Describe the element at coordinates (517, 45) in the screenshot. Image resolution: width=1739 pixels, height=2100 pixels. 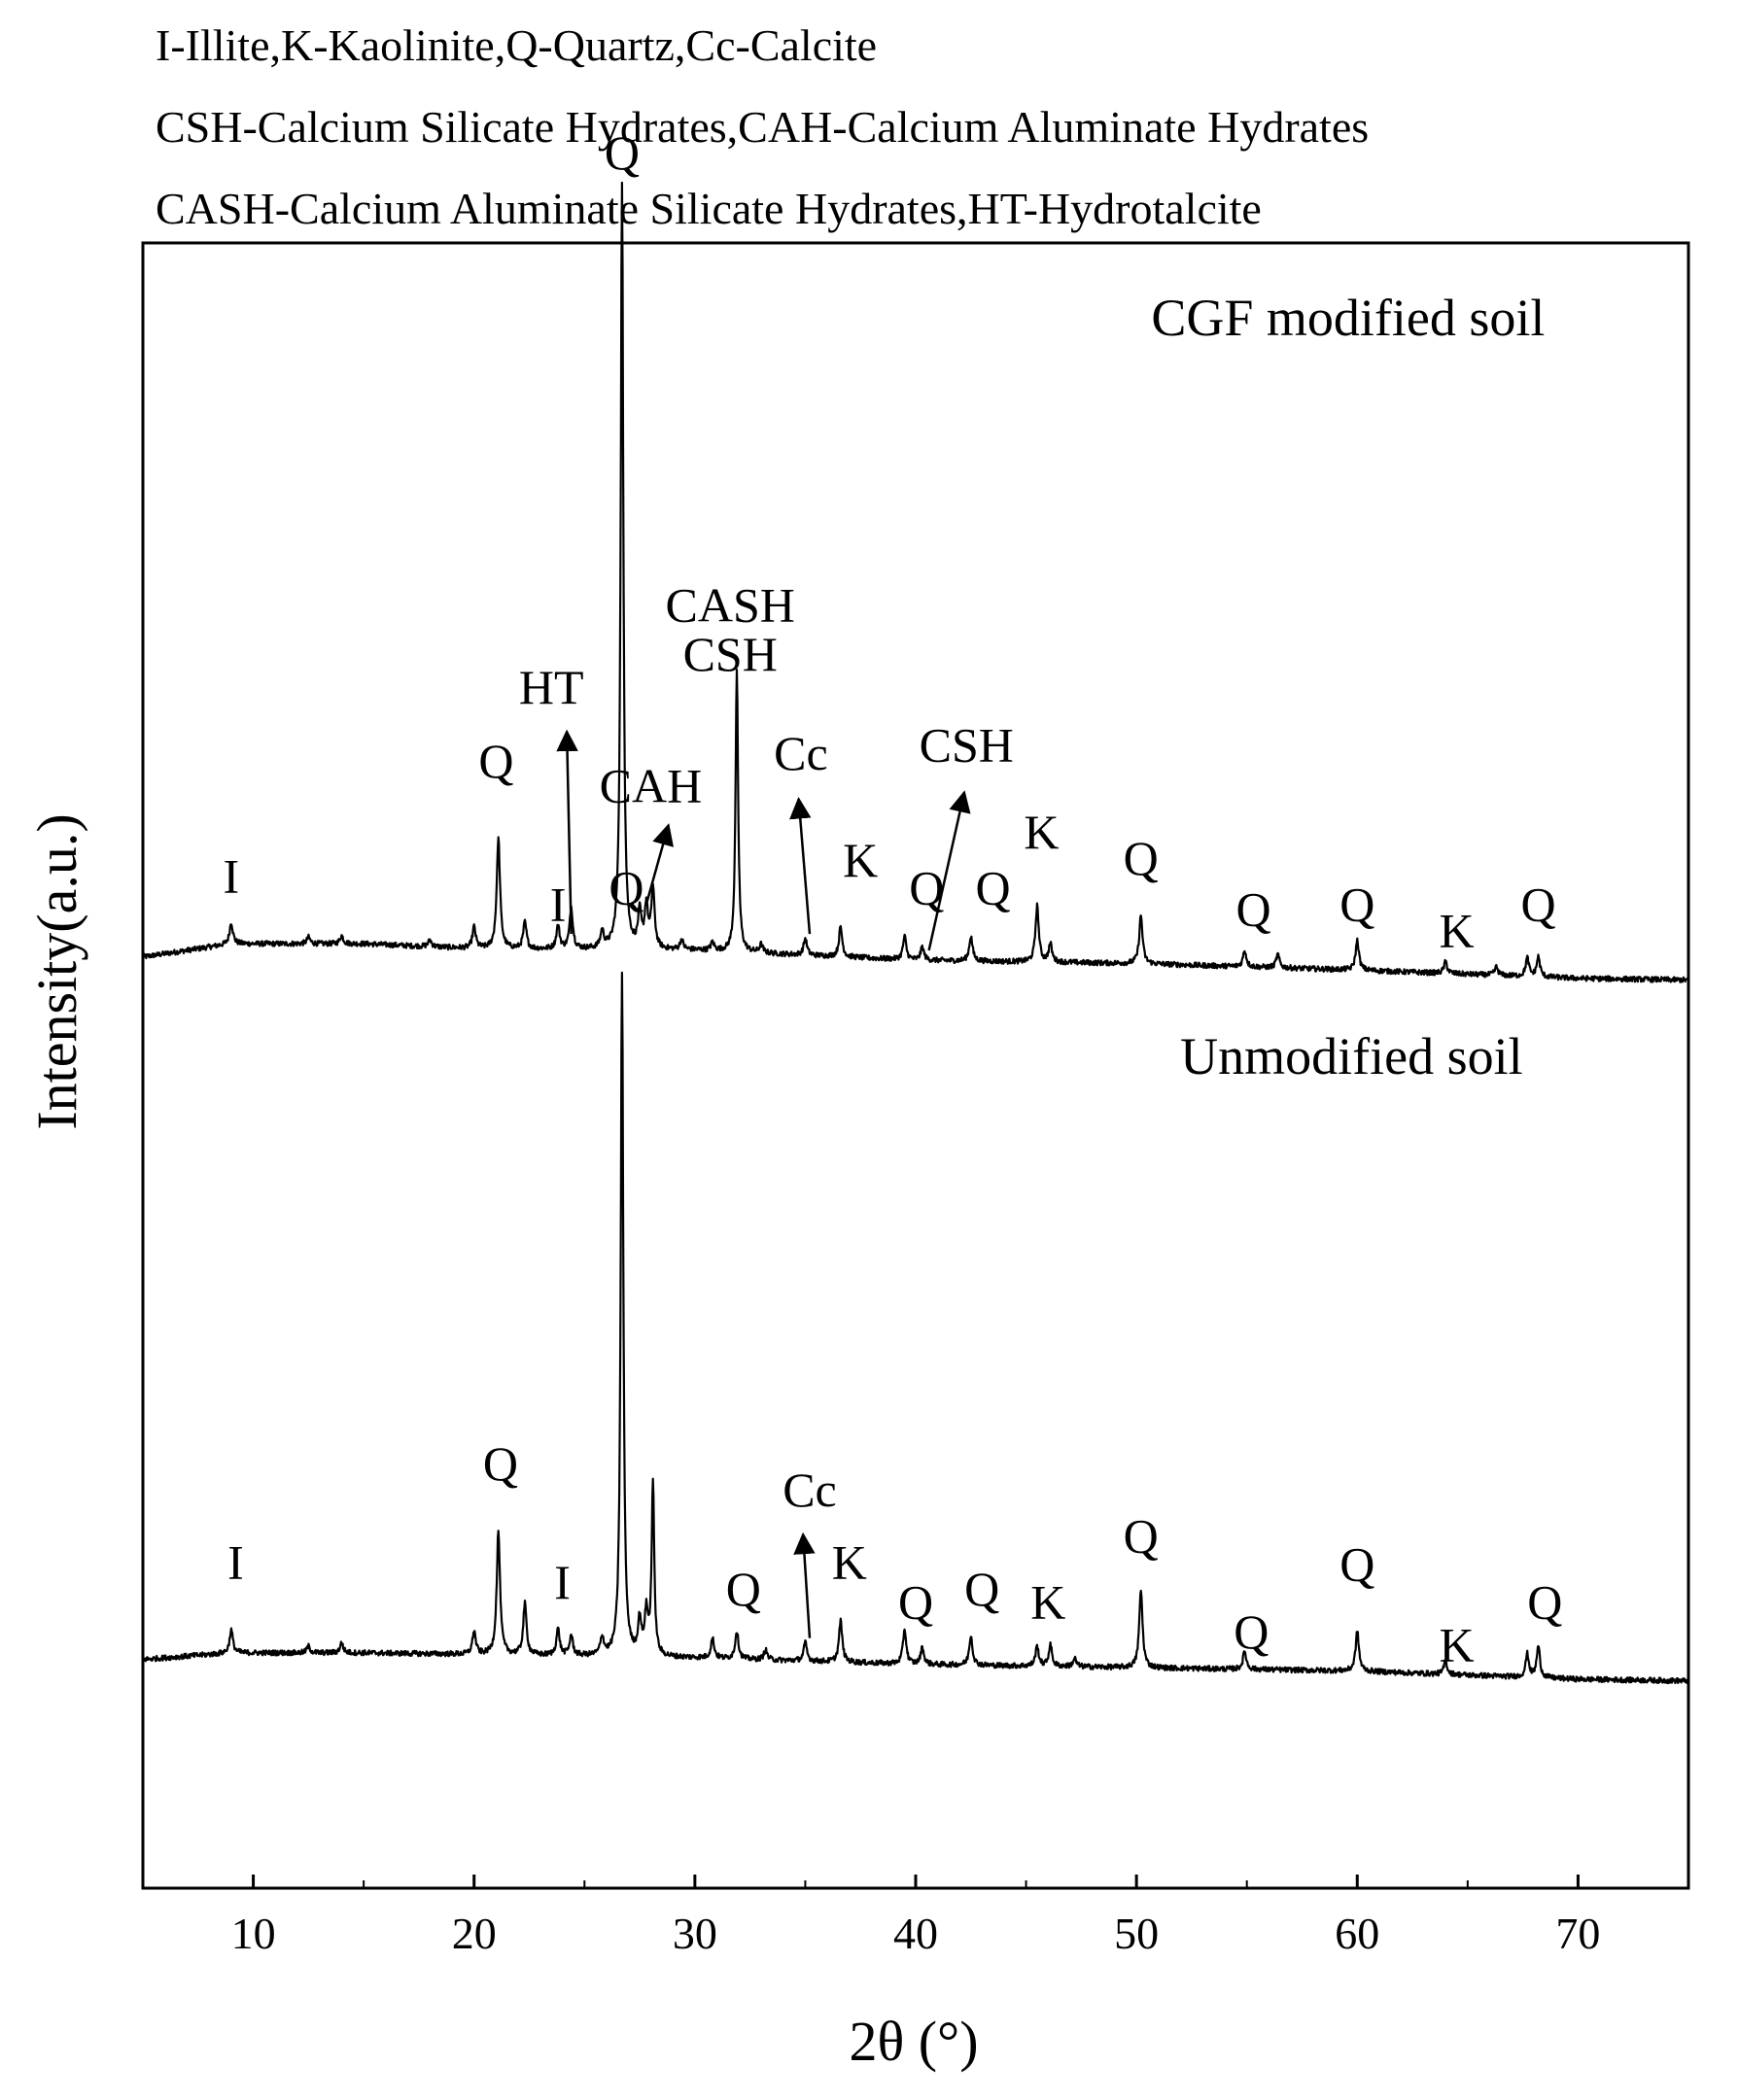
I see `legend-line-1: I-Illite,K-Kaolinite,Q-Quartz,Cc-Calcite` at that location.